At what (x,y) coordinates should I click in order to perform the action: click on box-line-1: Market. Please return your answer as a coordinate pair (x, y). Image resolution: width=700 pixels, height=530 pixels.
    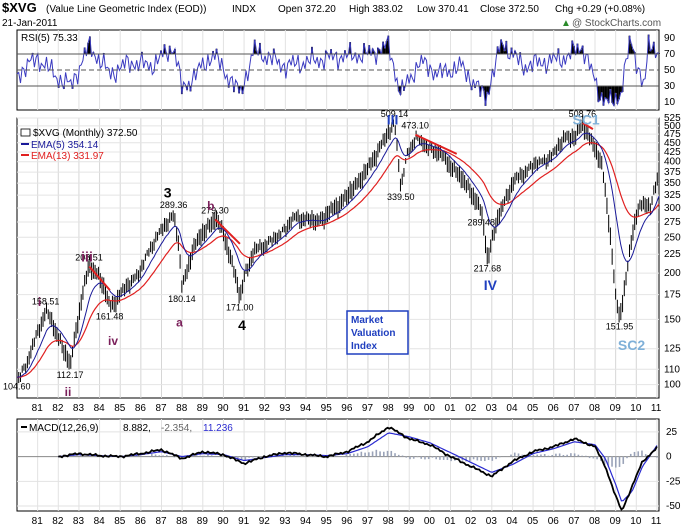
    Looking at the image, I should click on (367, 320).